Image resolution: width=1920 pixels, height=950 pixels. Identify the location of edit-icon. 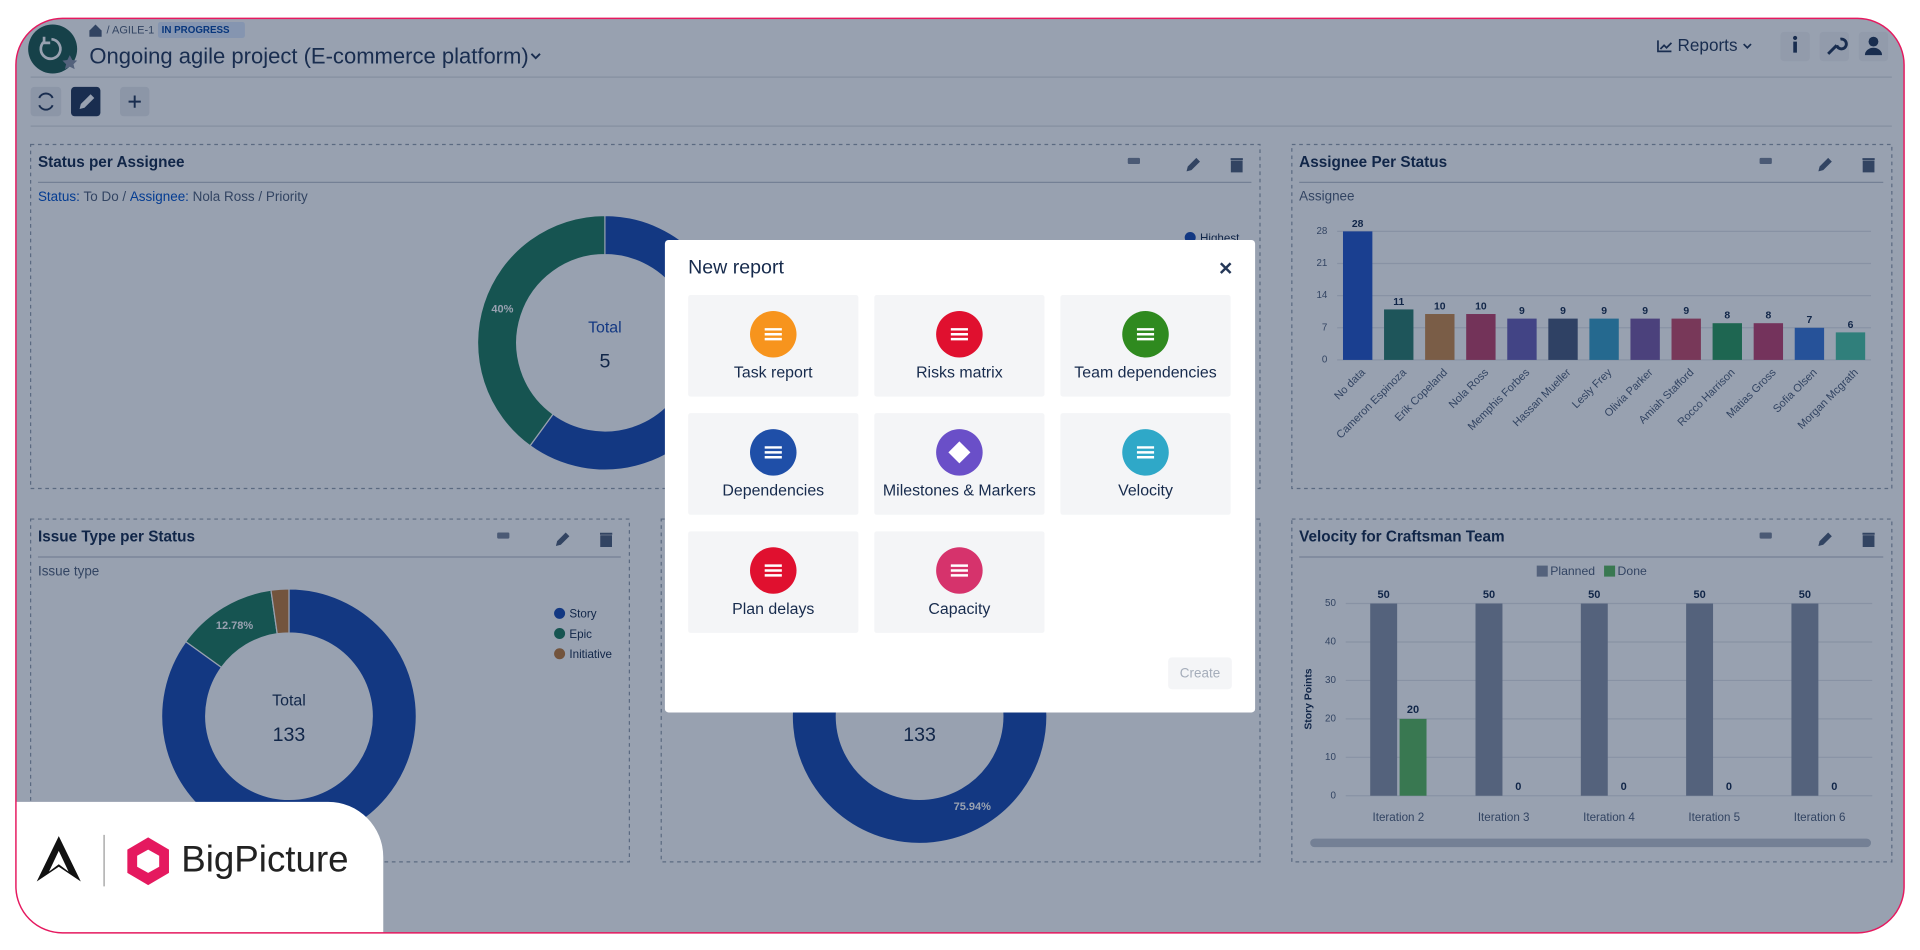
(87, 101).